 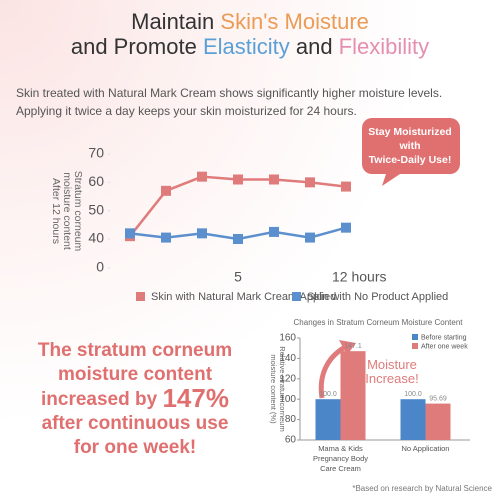 What do you see at coordinates (444, 337) in the screenshot?
I see `legend-label: Before starting` at bounding box center [444, 337].